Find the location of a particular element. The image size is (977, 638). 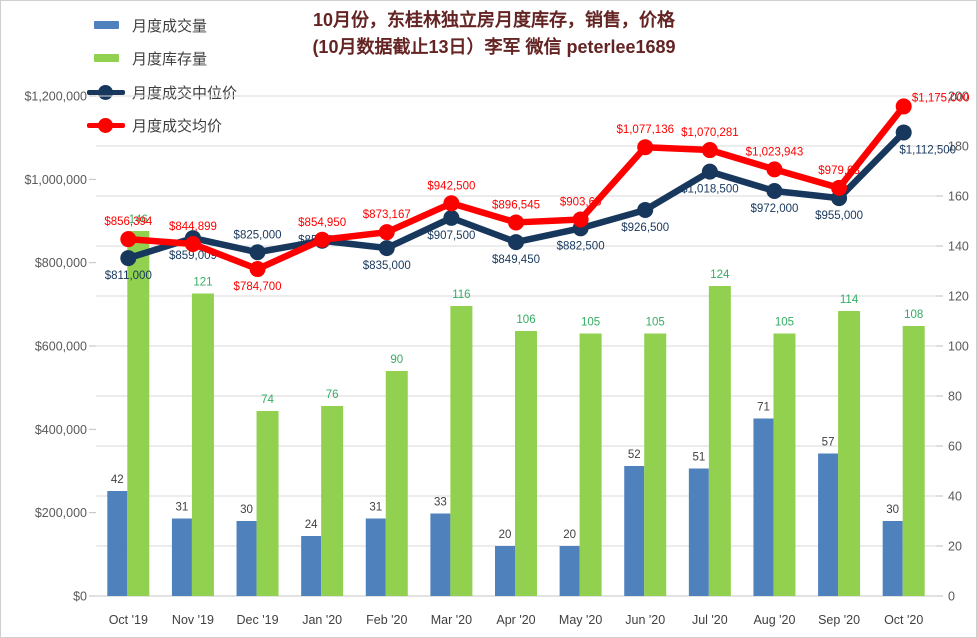

left-axis-tick-label: $0 is located at coordinates (80, 597).